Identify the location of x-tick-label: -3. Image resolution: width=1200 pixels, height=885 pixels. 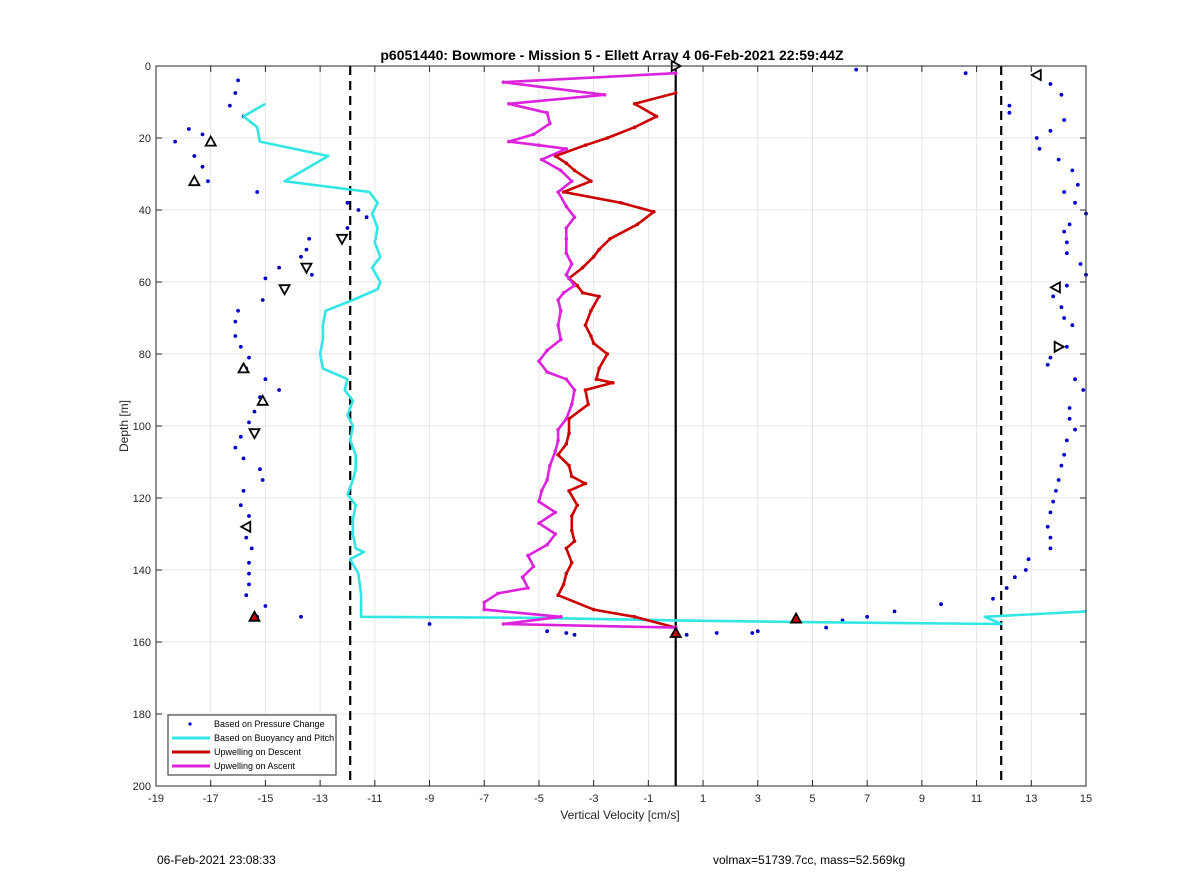
(594, 799).